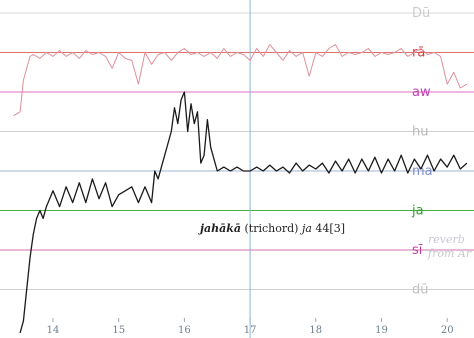 Image resolution: width=474 pixels, height=338 pixels. Describe the element at coordinates (421, 13) in the screenshot. I see `svara-label-0: Dū` at that location.